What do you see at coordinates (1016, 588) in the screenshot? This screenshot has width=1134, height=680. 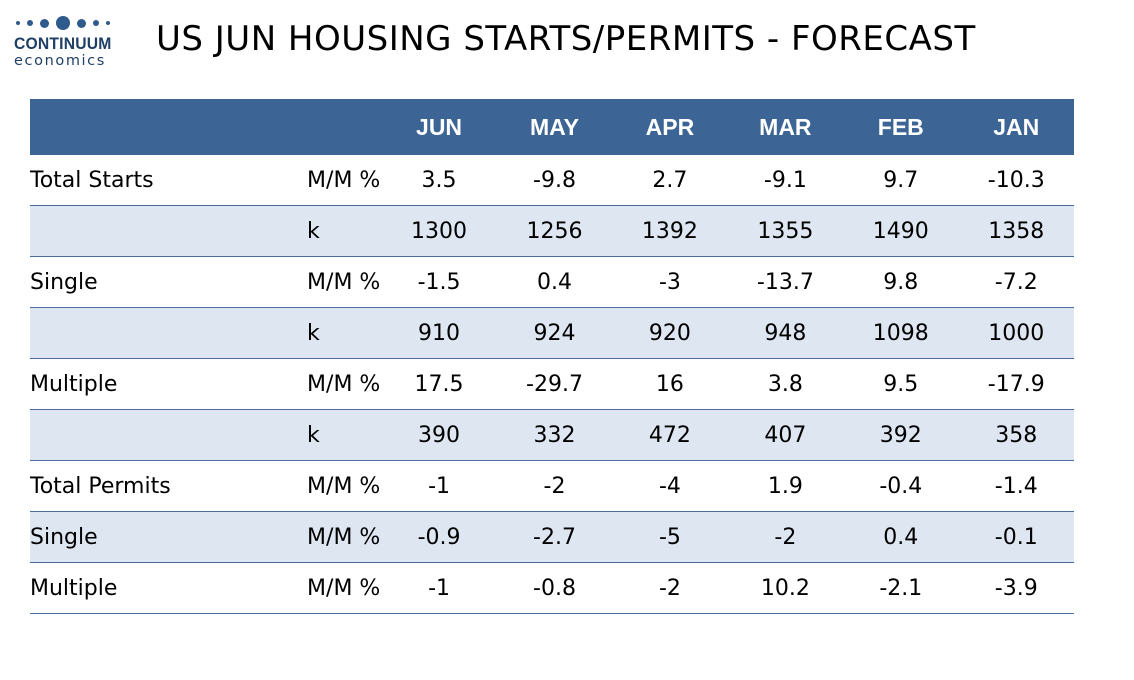 I see `table-cell: -3.9` at bounding box center [1016, 588].